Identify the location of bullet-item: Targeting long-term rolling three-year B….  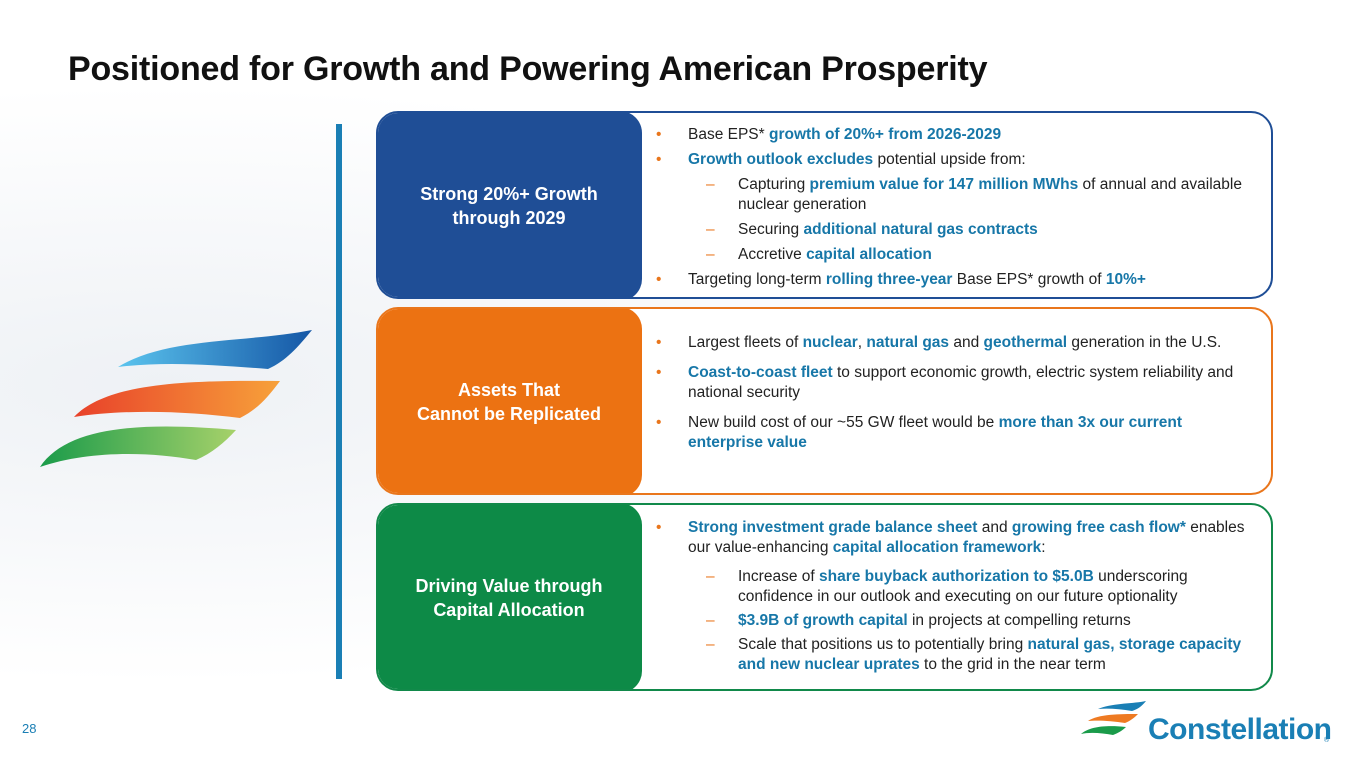
(954, 280).